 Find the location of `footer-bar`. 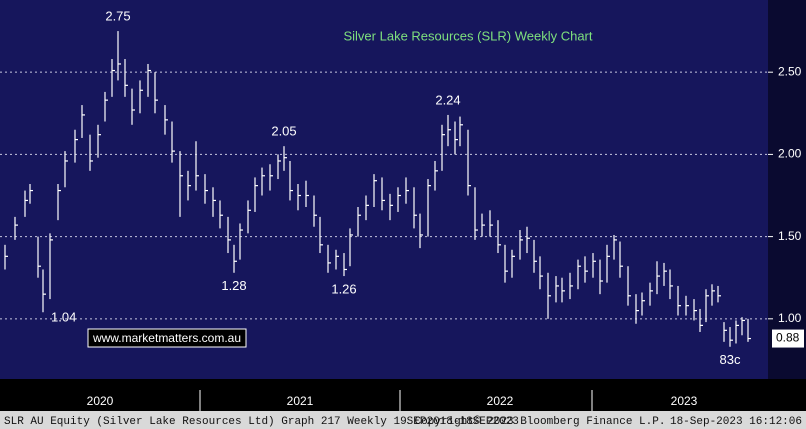

footer-bar is located at coordinates (403, 420).